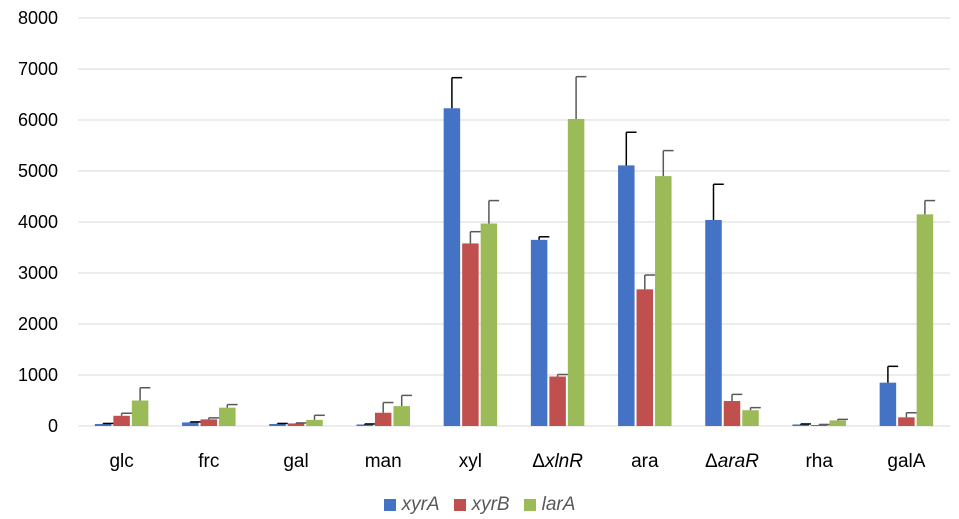  What do you see at coordinates (282, 423) in the screenshot?
I see `error-bar-xyrA-gal` at bounding box center [282, 423].